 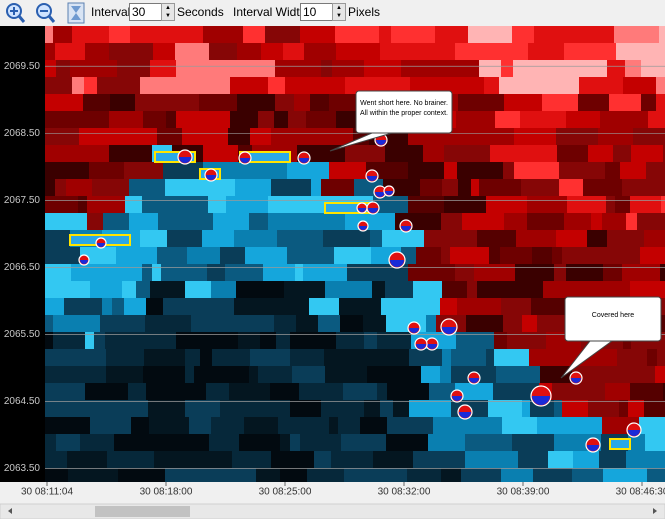 I want to click on interval-spinner: ▲ ▼, so click(x=168, y=12).